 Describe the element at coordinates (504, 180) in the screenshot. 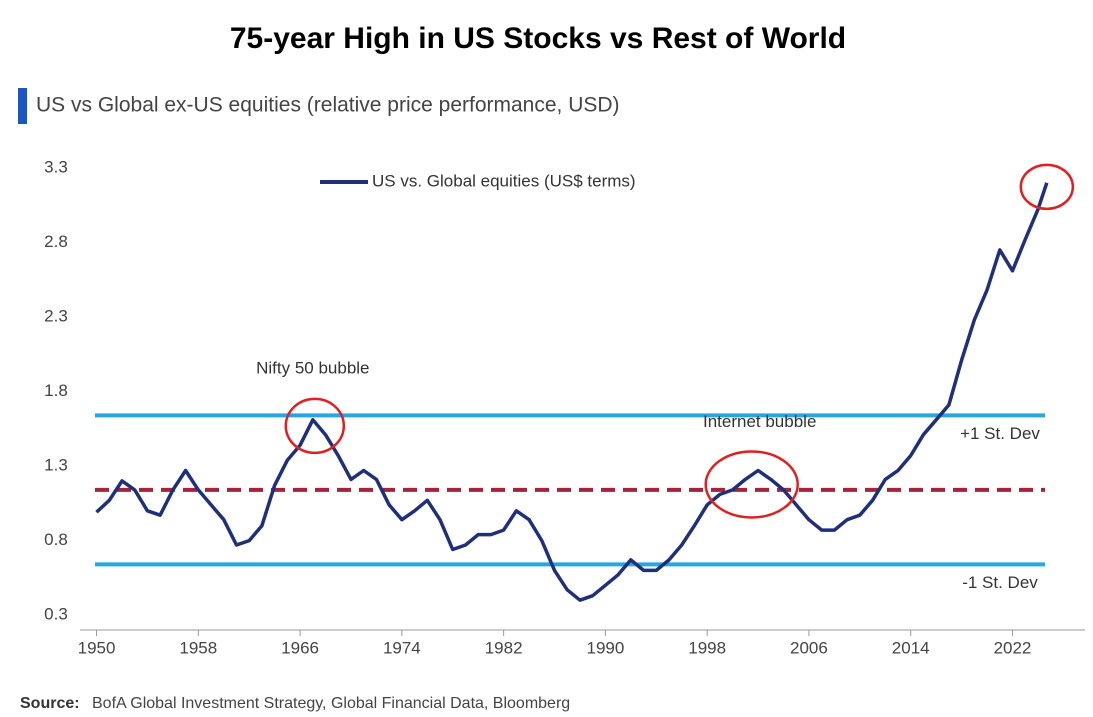

I see `legend-label: US vs. Global equities (US$ terms)` at that location.